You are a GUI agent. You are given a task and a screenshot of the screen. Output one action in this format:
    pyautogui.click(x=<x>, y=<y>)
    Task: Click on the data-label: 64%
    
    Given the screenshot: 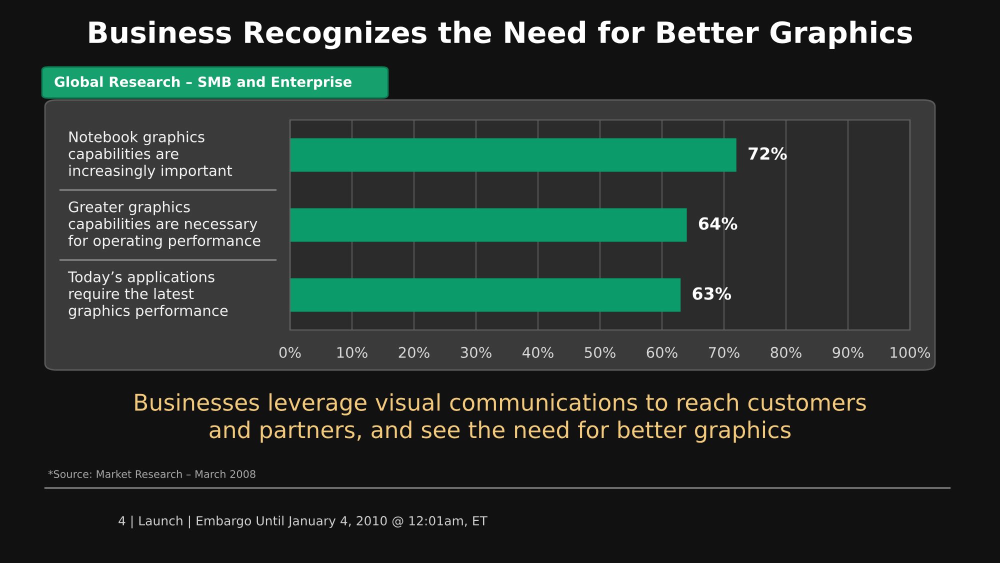 What is the action you would take?
    pyautogui.click(x=718, y=223)
    